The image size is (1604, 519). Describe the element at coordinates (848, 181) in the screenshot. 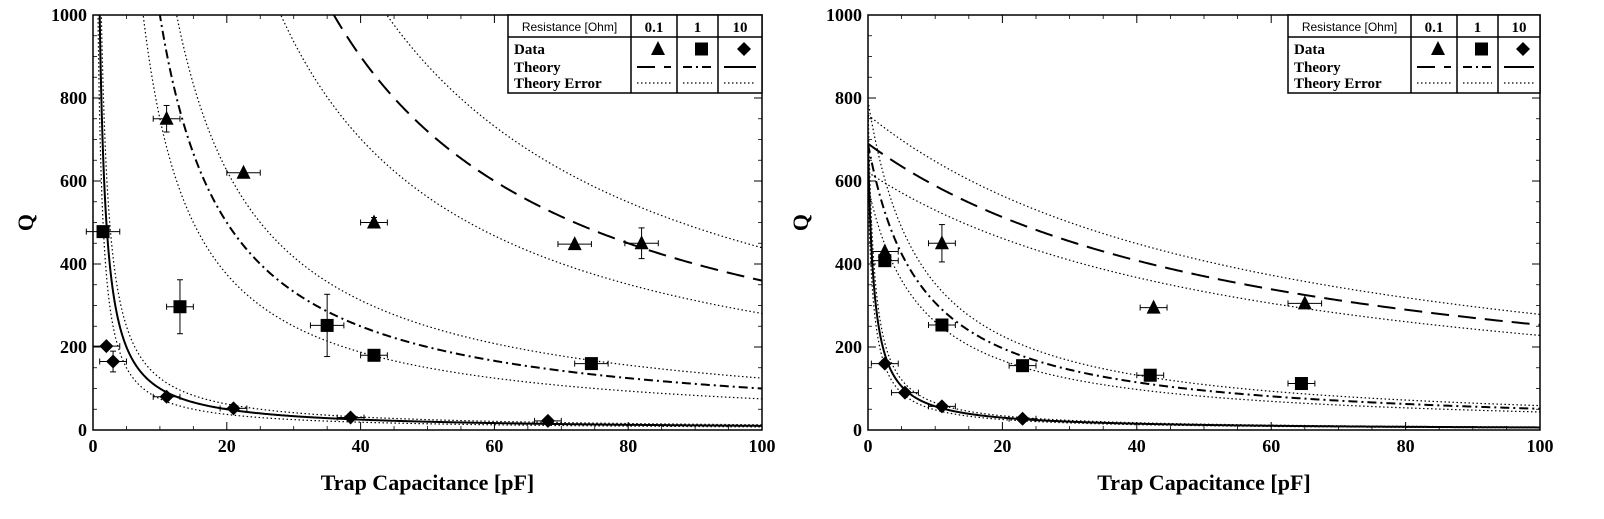

I see `y-tick-label: 600` at that location.